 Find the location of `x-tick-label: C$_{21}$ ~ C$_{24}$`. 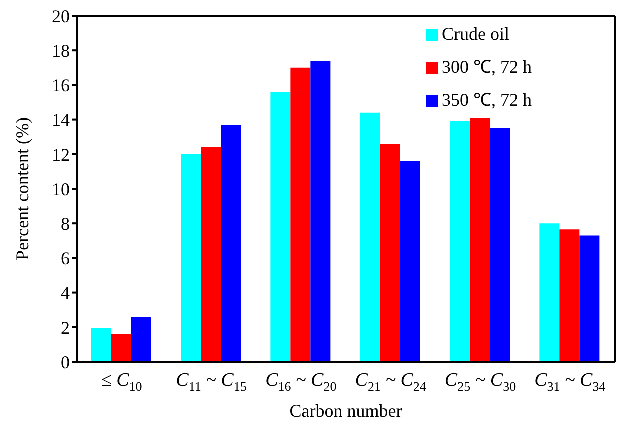

x-tick-label: C$_{21}$ ~ C$_{24}$ is located at coordinates (391, 382).